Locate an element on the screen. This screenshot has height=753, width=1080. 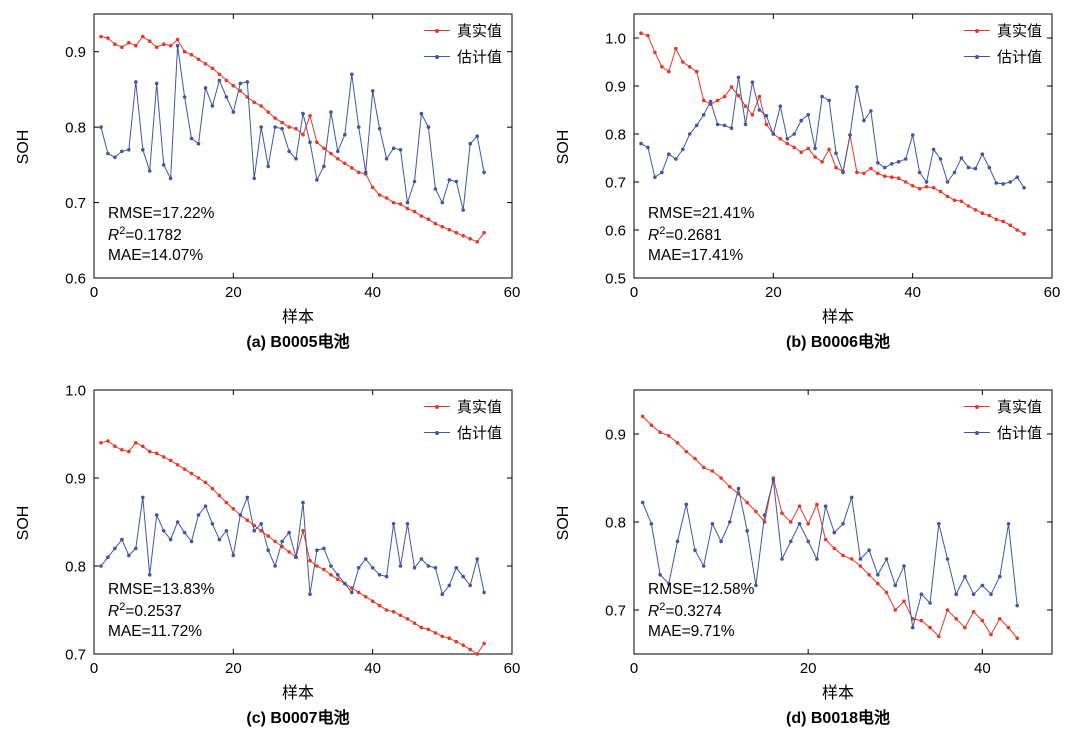
chart-b-stats: RMSE=21.41% R2=0.2681 MAE=17.41% is located at coordinates (701, 235).